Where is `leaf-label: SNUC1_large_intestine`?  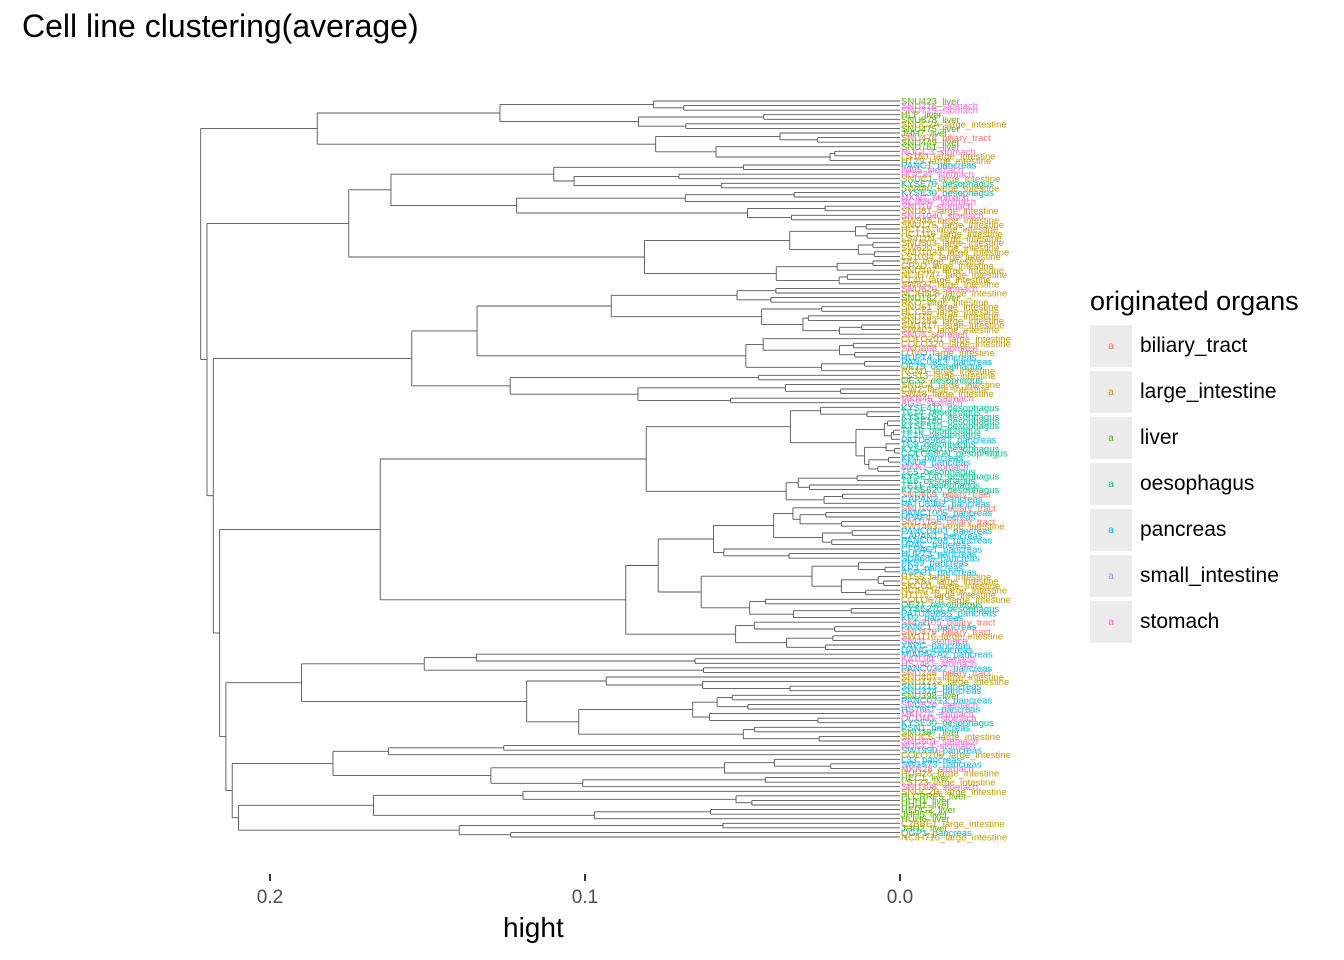
leaf-label: SNUC1_large_intestine is located at coordinates (950, 179).